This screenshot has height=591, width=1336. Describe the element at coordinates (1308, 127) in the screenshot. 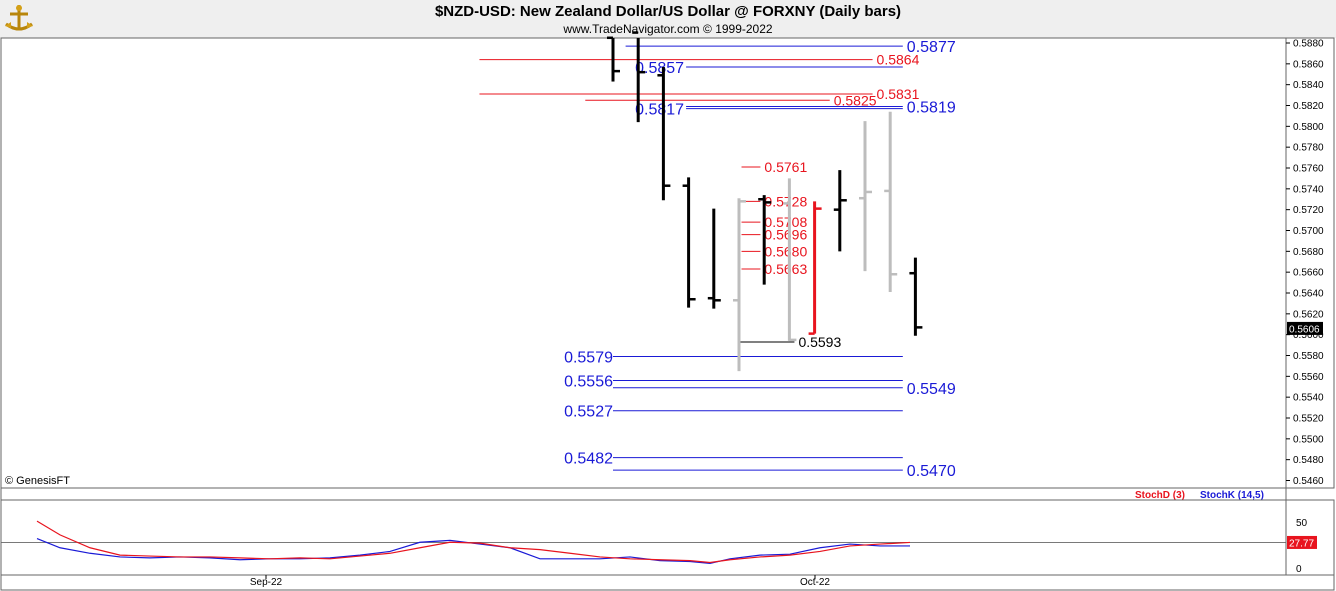

I see `price-tick-label: 0.5800` at that location.